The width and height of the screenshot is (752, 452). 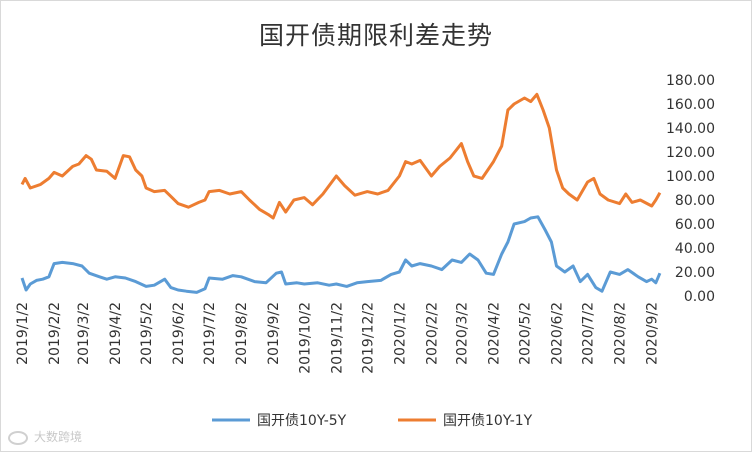 I want to click on x-tick-label: 2020/6/2, so click(x=558, y=333).